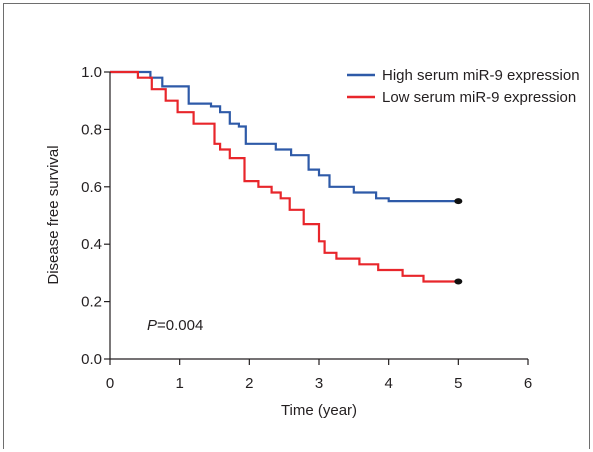  I want to click on legend-label-low: Low serum miR-9 expression, so click(479, 97).